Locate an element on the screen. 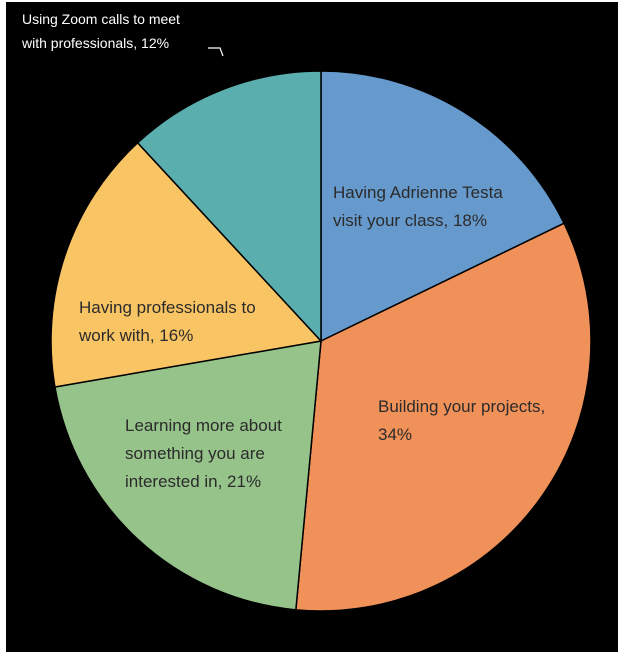  slice-label-4: Having professionals to work with, 16% is located at coordinates (167, 321).